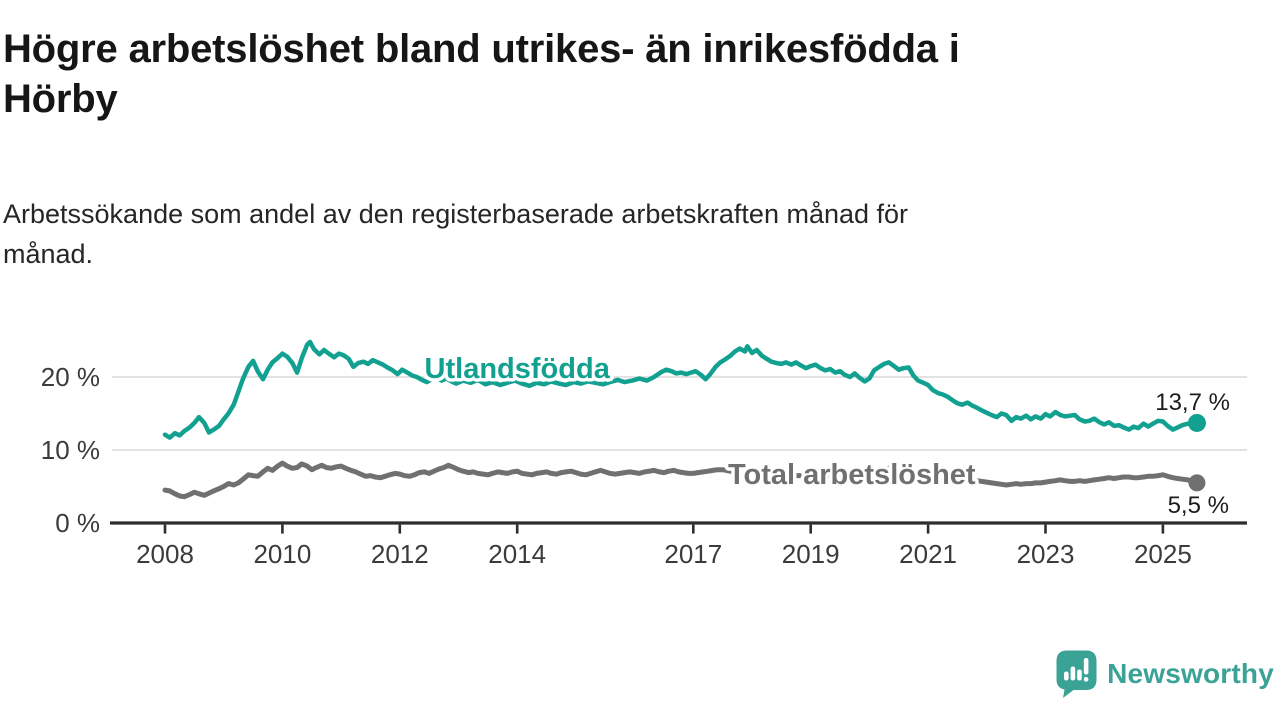 Image resolution: width=1280 pixels, height=720 pixels. What do you see at coordinates (1163, 554) in the screenshot?
I see `x-tick-label: 2025` at bounding box center [1163, 554].